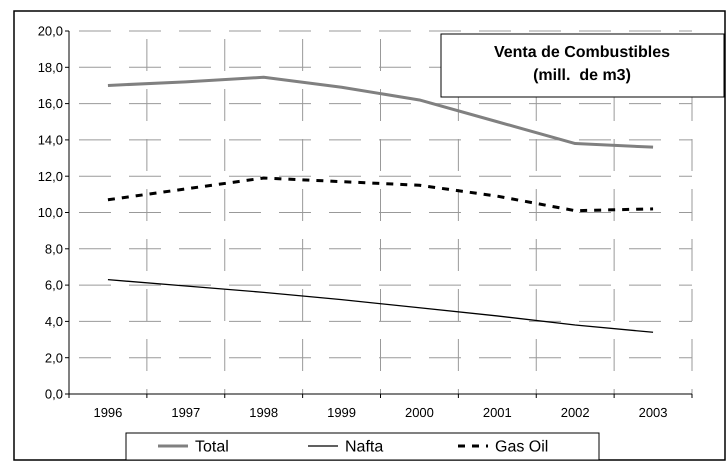 The image size is (728, 462). I want to click on legend-label: Nafta, so click(364, 447).